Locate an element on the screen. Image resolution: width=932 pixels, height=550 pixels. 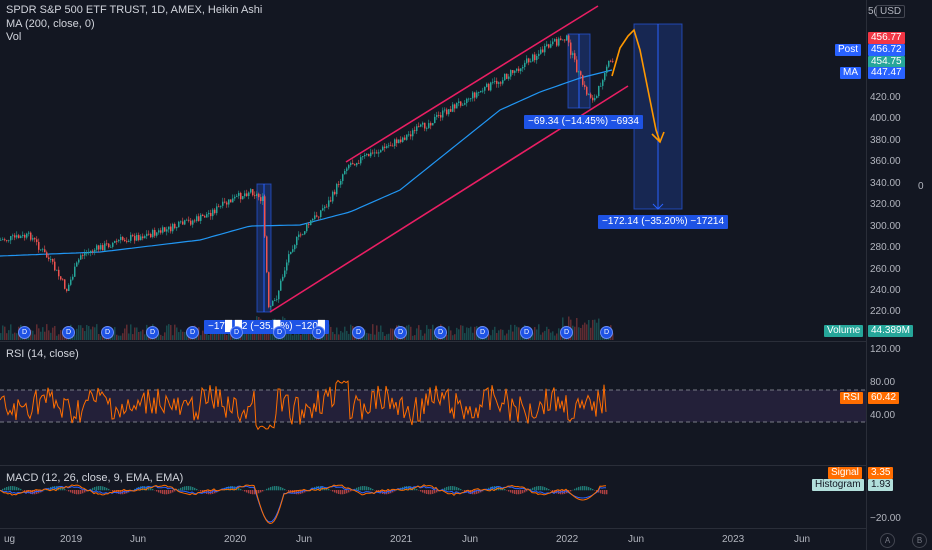
price-tick: 360.00 is located at coordinates (885, 161).